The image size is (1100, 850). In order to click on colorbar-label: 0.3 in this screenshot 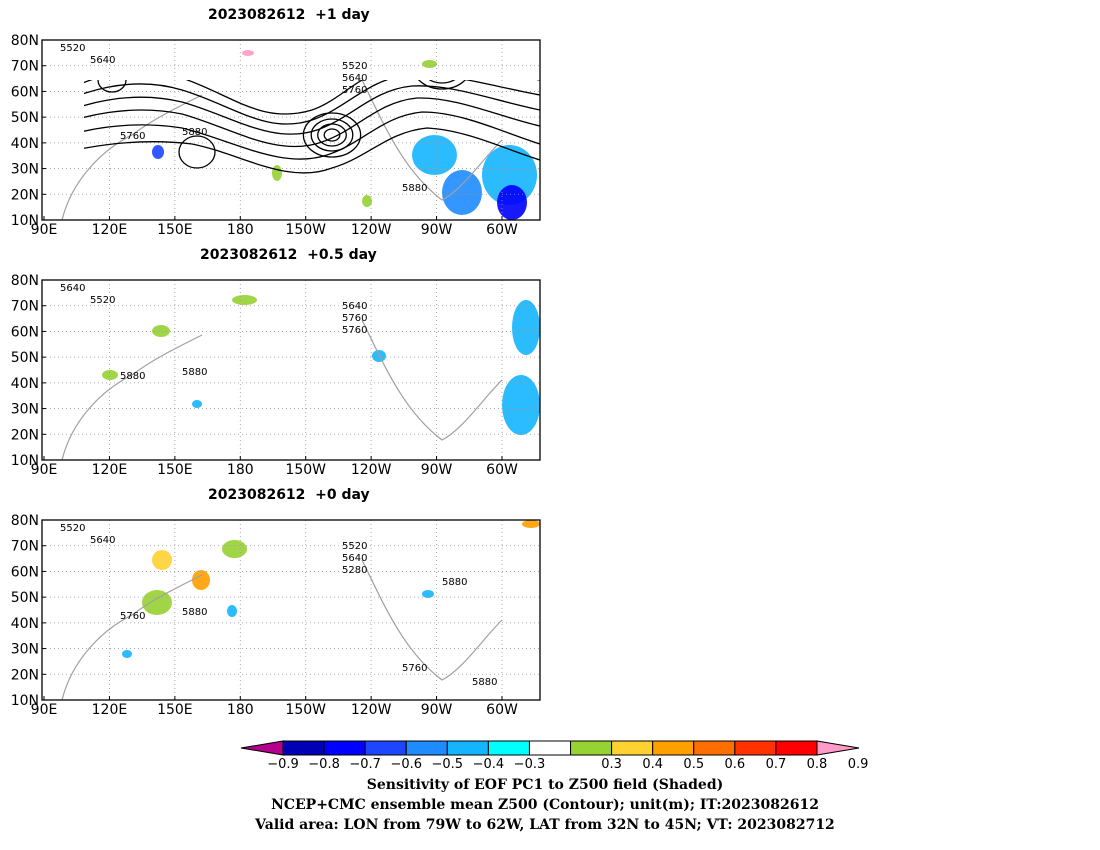, I will do `click(611, 764)`.